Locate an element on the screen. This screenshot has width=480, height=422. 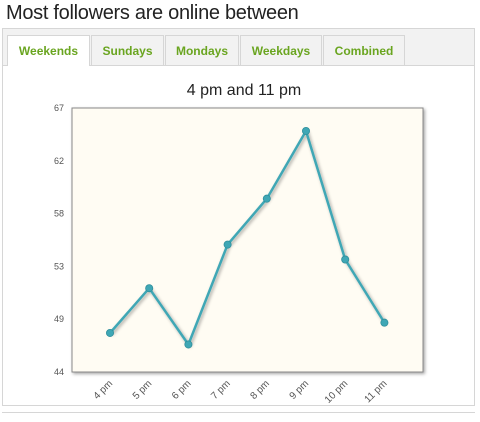
x-tick-label: 5 pm is located at coordinates (143, 390).